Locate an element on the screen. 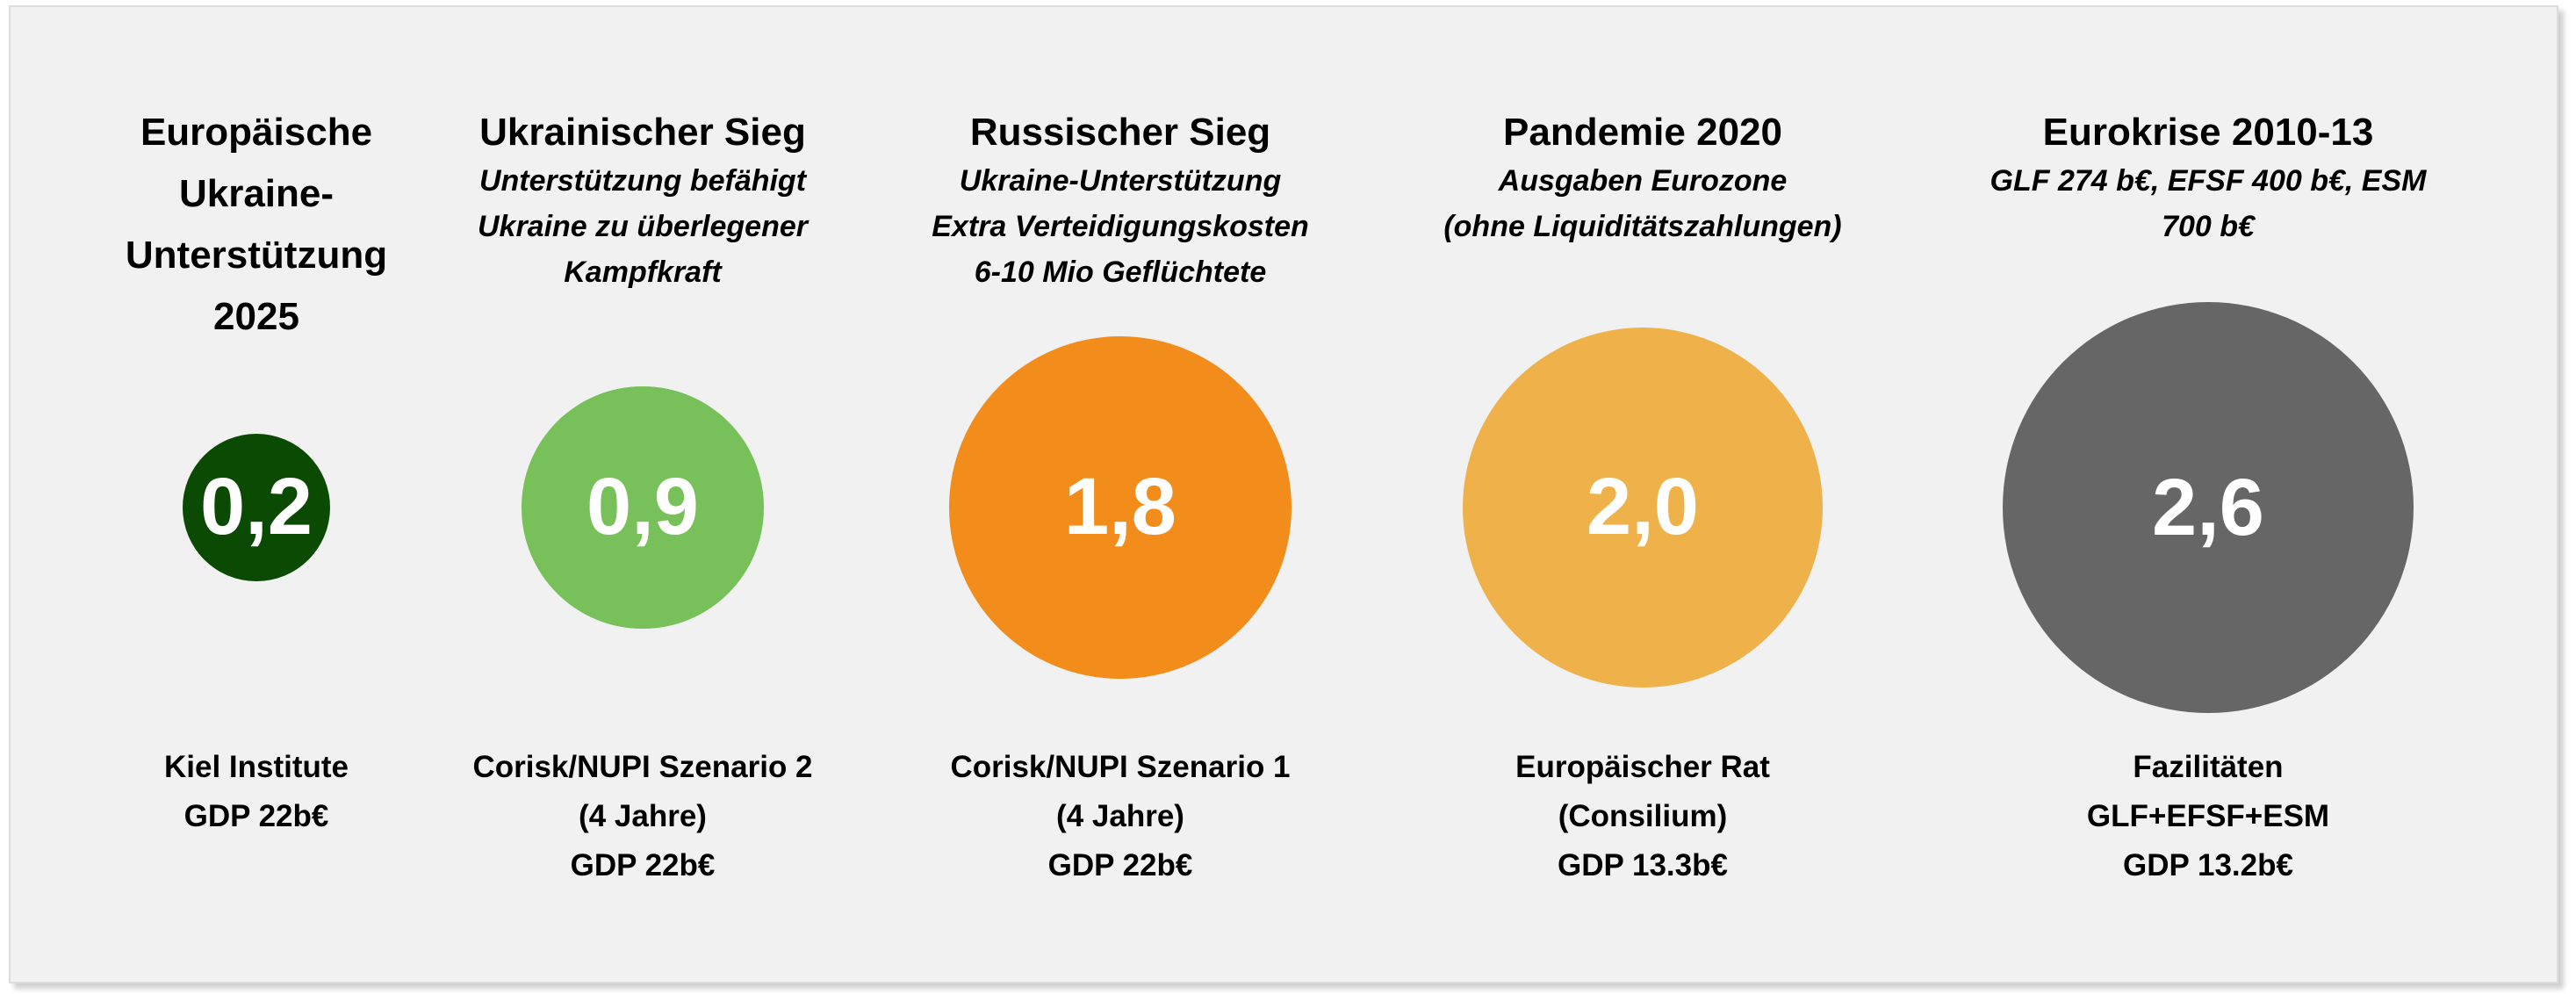 This screenshot has height=994, width=2576. source-line: GDP 13.3b€ is located at coordinates (1643, 865).